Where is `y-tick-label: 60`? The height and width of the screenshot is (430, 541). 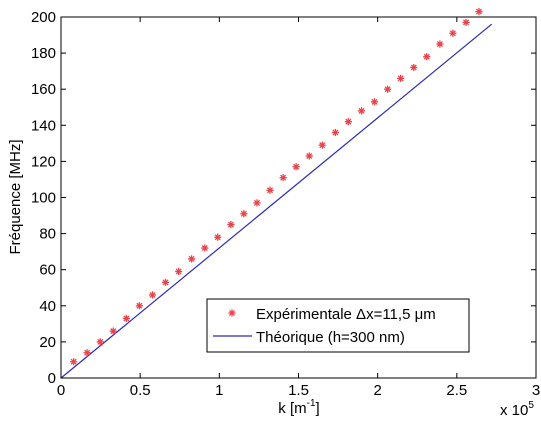
y-tick-label: 60 is located at coordinates (47, 270).